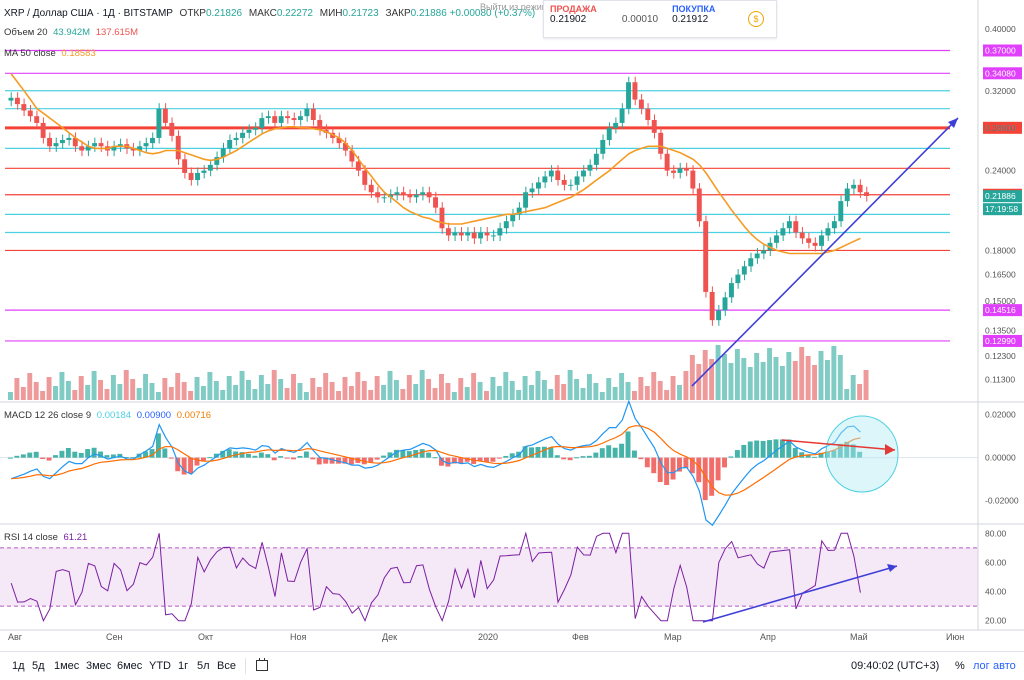  Describe the element at coordinates (895, 666) in the screenshot. I see `clock: 09:40:02 (UTC+3)` at that location.